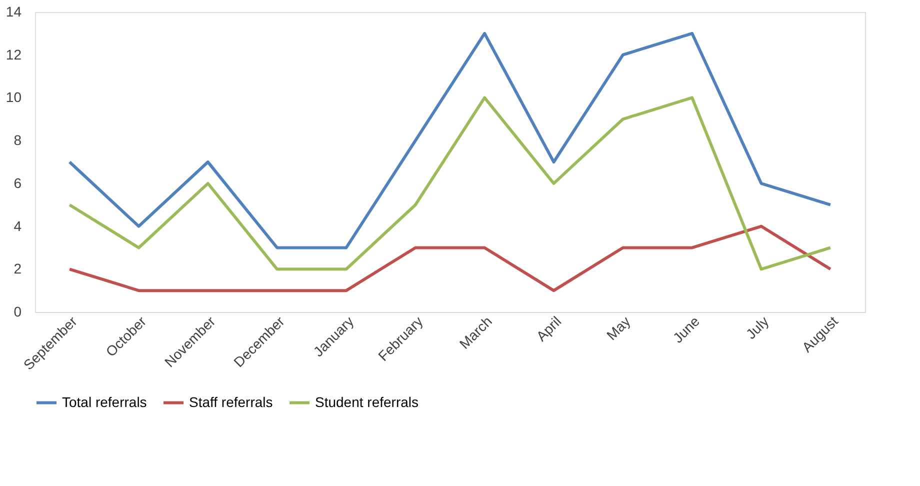  What do you see at coordinates (231, 402) in the screenshot?
I see `legend-label: Staff referrals` at bounding box center [231, 402].